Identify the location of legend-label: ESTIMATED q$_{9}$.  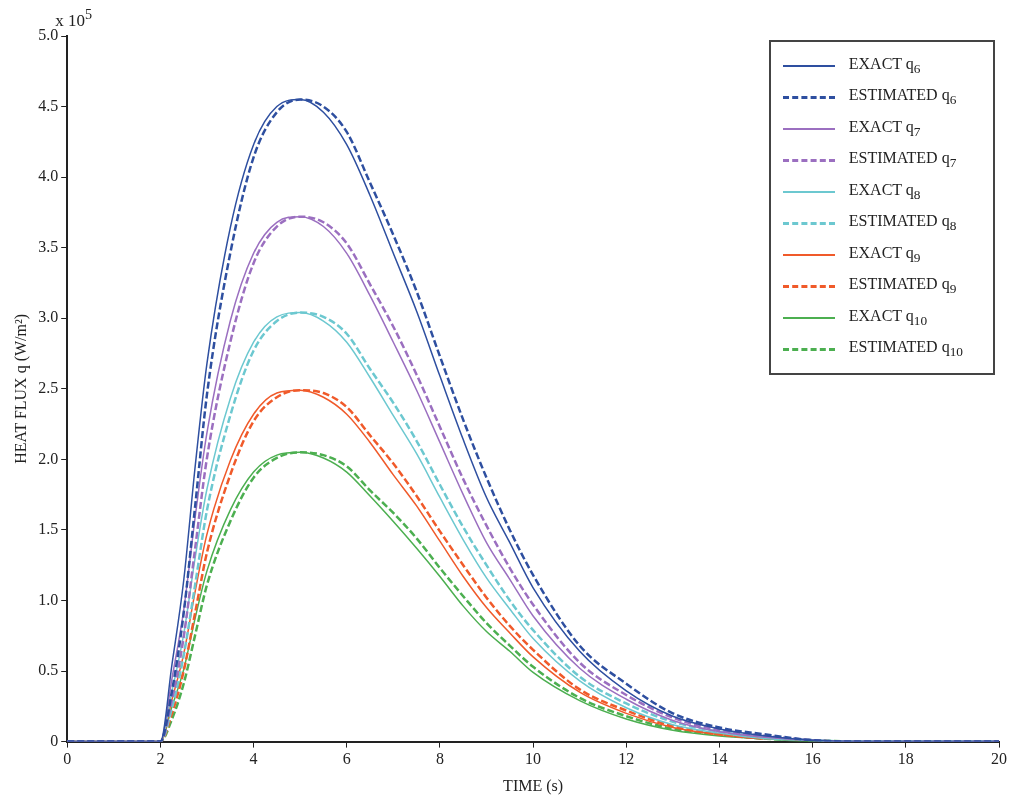
(902, 286).